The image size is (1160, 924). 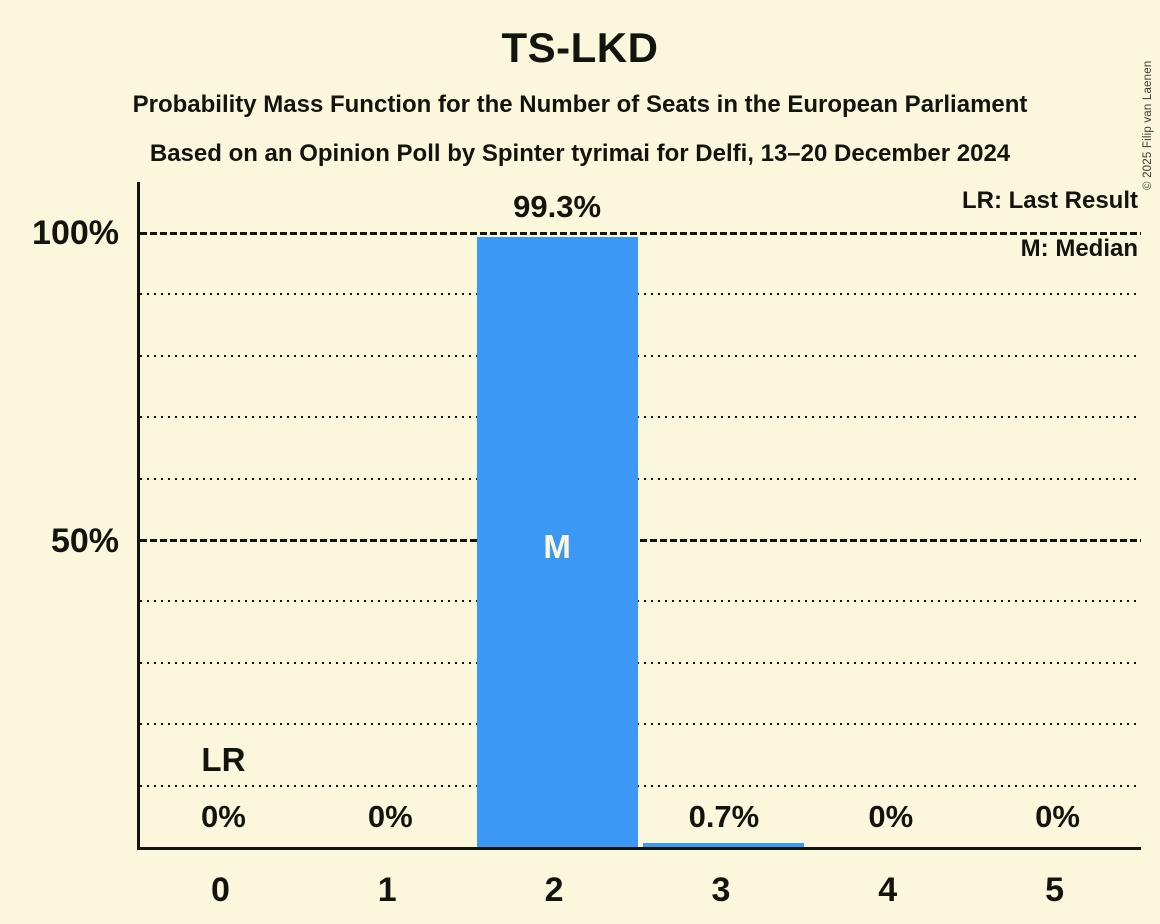 I want to click on x-axis-tick-3: 3, so click(x=721, y=890).